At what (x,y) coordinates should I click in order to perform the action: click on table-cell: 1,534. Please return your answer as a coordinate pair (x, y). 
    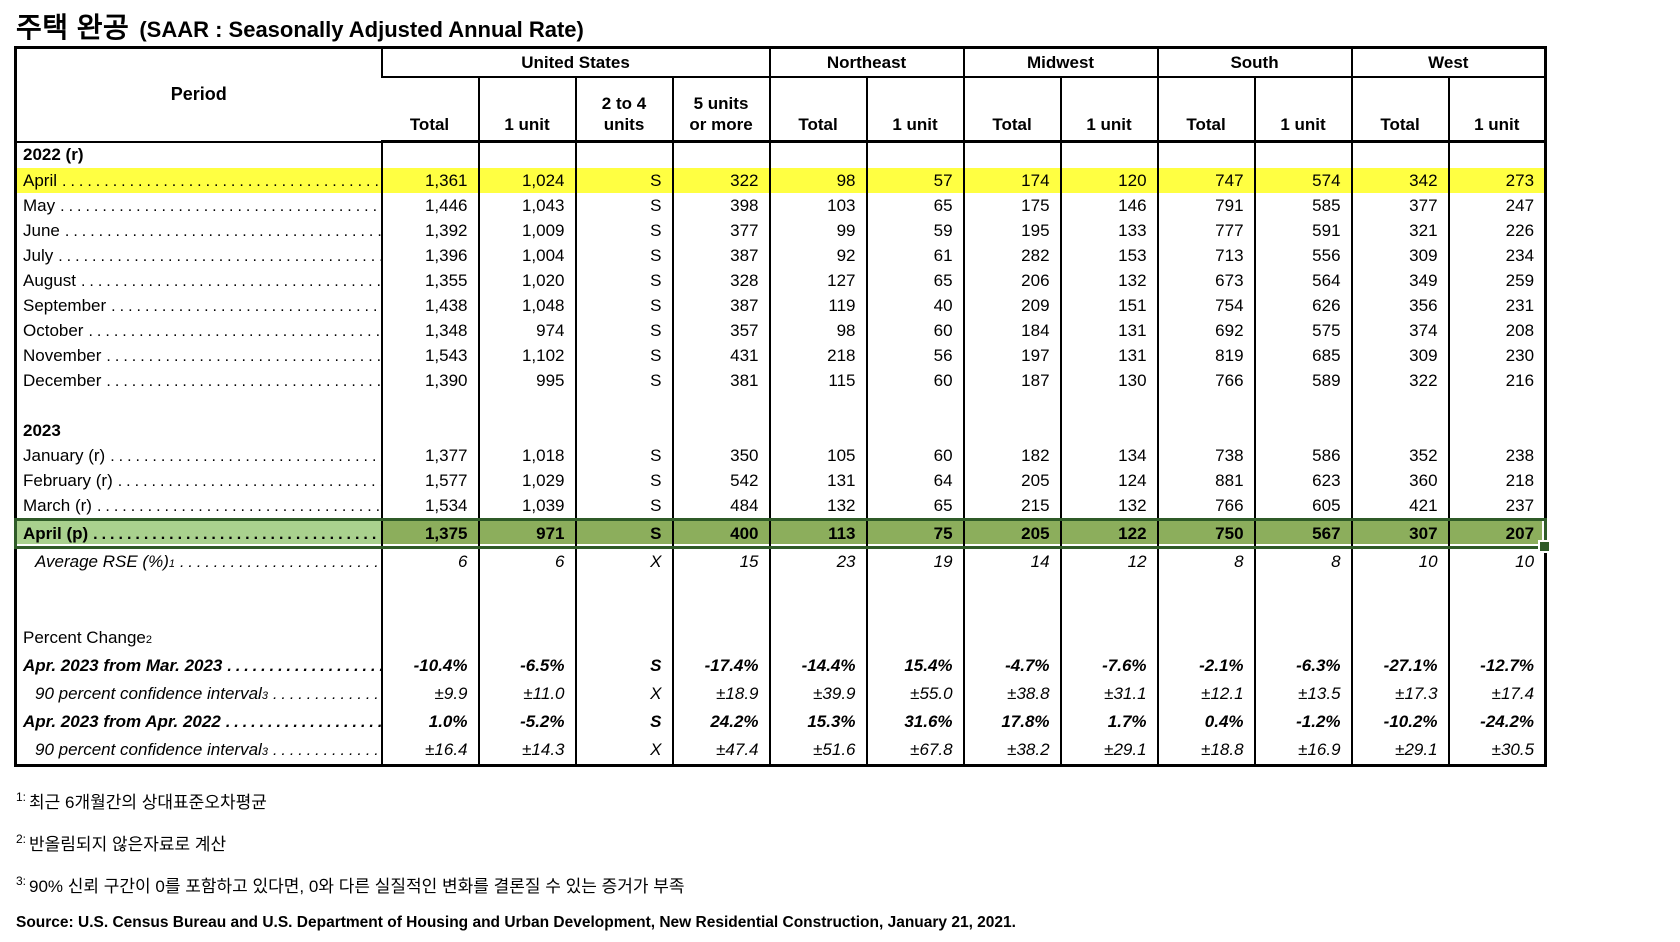
    Looking at the image, I should click on (429, 506).